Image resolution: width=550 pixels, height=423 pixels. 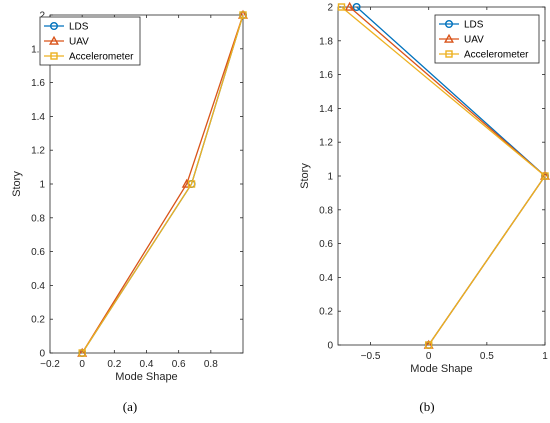 I want to click on chart-1-legend-entry: UAV, so click(x=79, y=42).